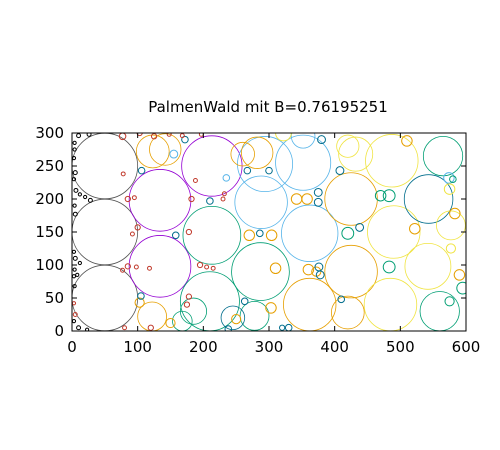  Describe the element at coordinates (54, 298) in the screenshot. I see `y-tick-label-1: 50` at that location.